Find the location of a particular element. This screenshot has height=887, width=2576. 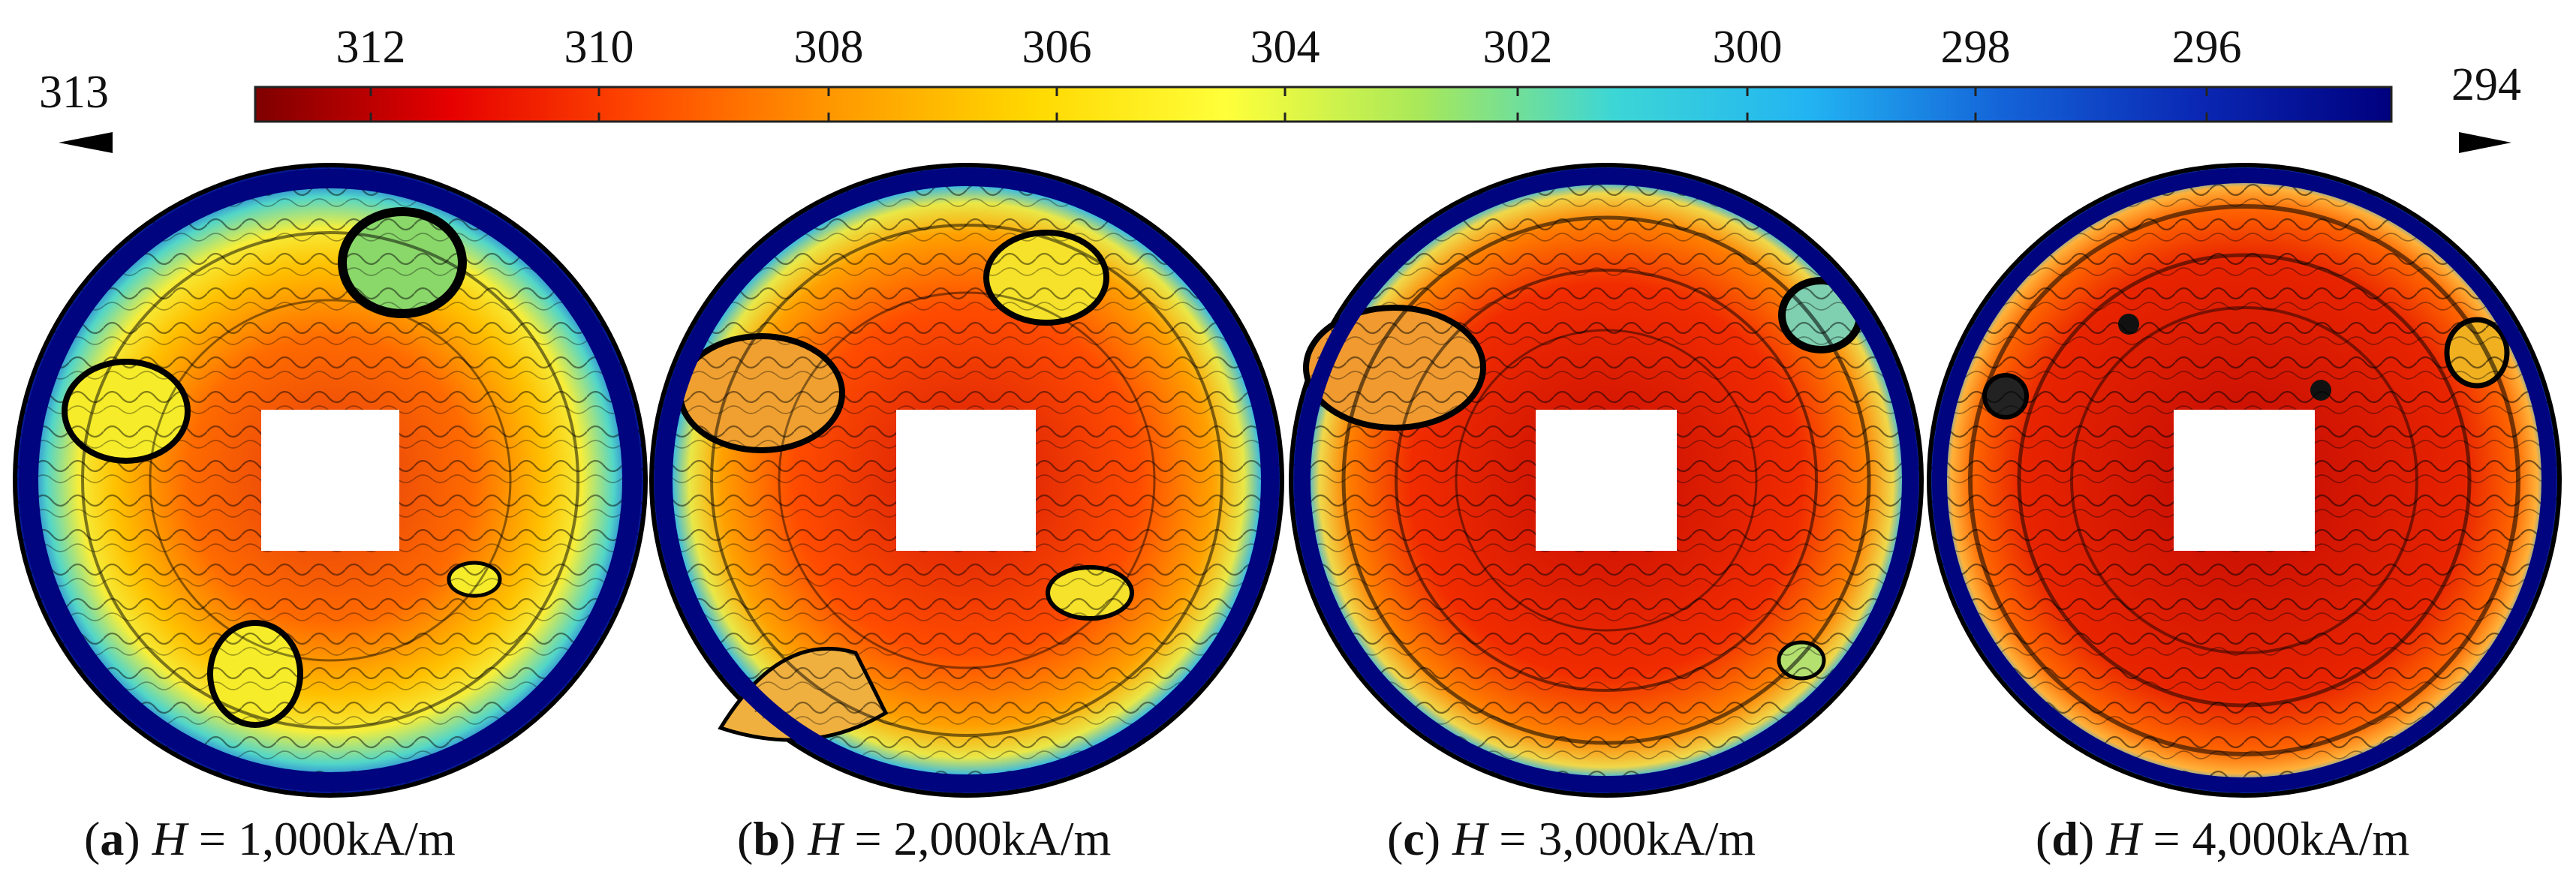

colorbar-tick-label: 298 is located at coordinates (1976, 48).